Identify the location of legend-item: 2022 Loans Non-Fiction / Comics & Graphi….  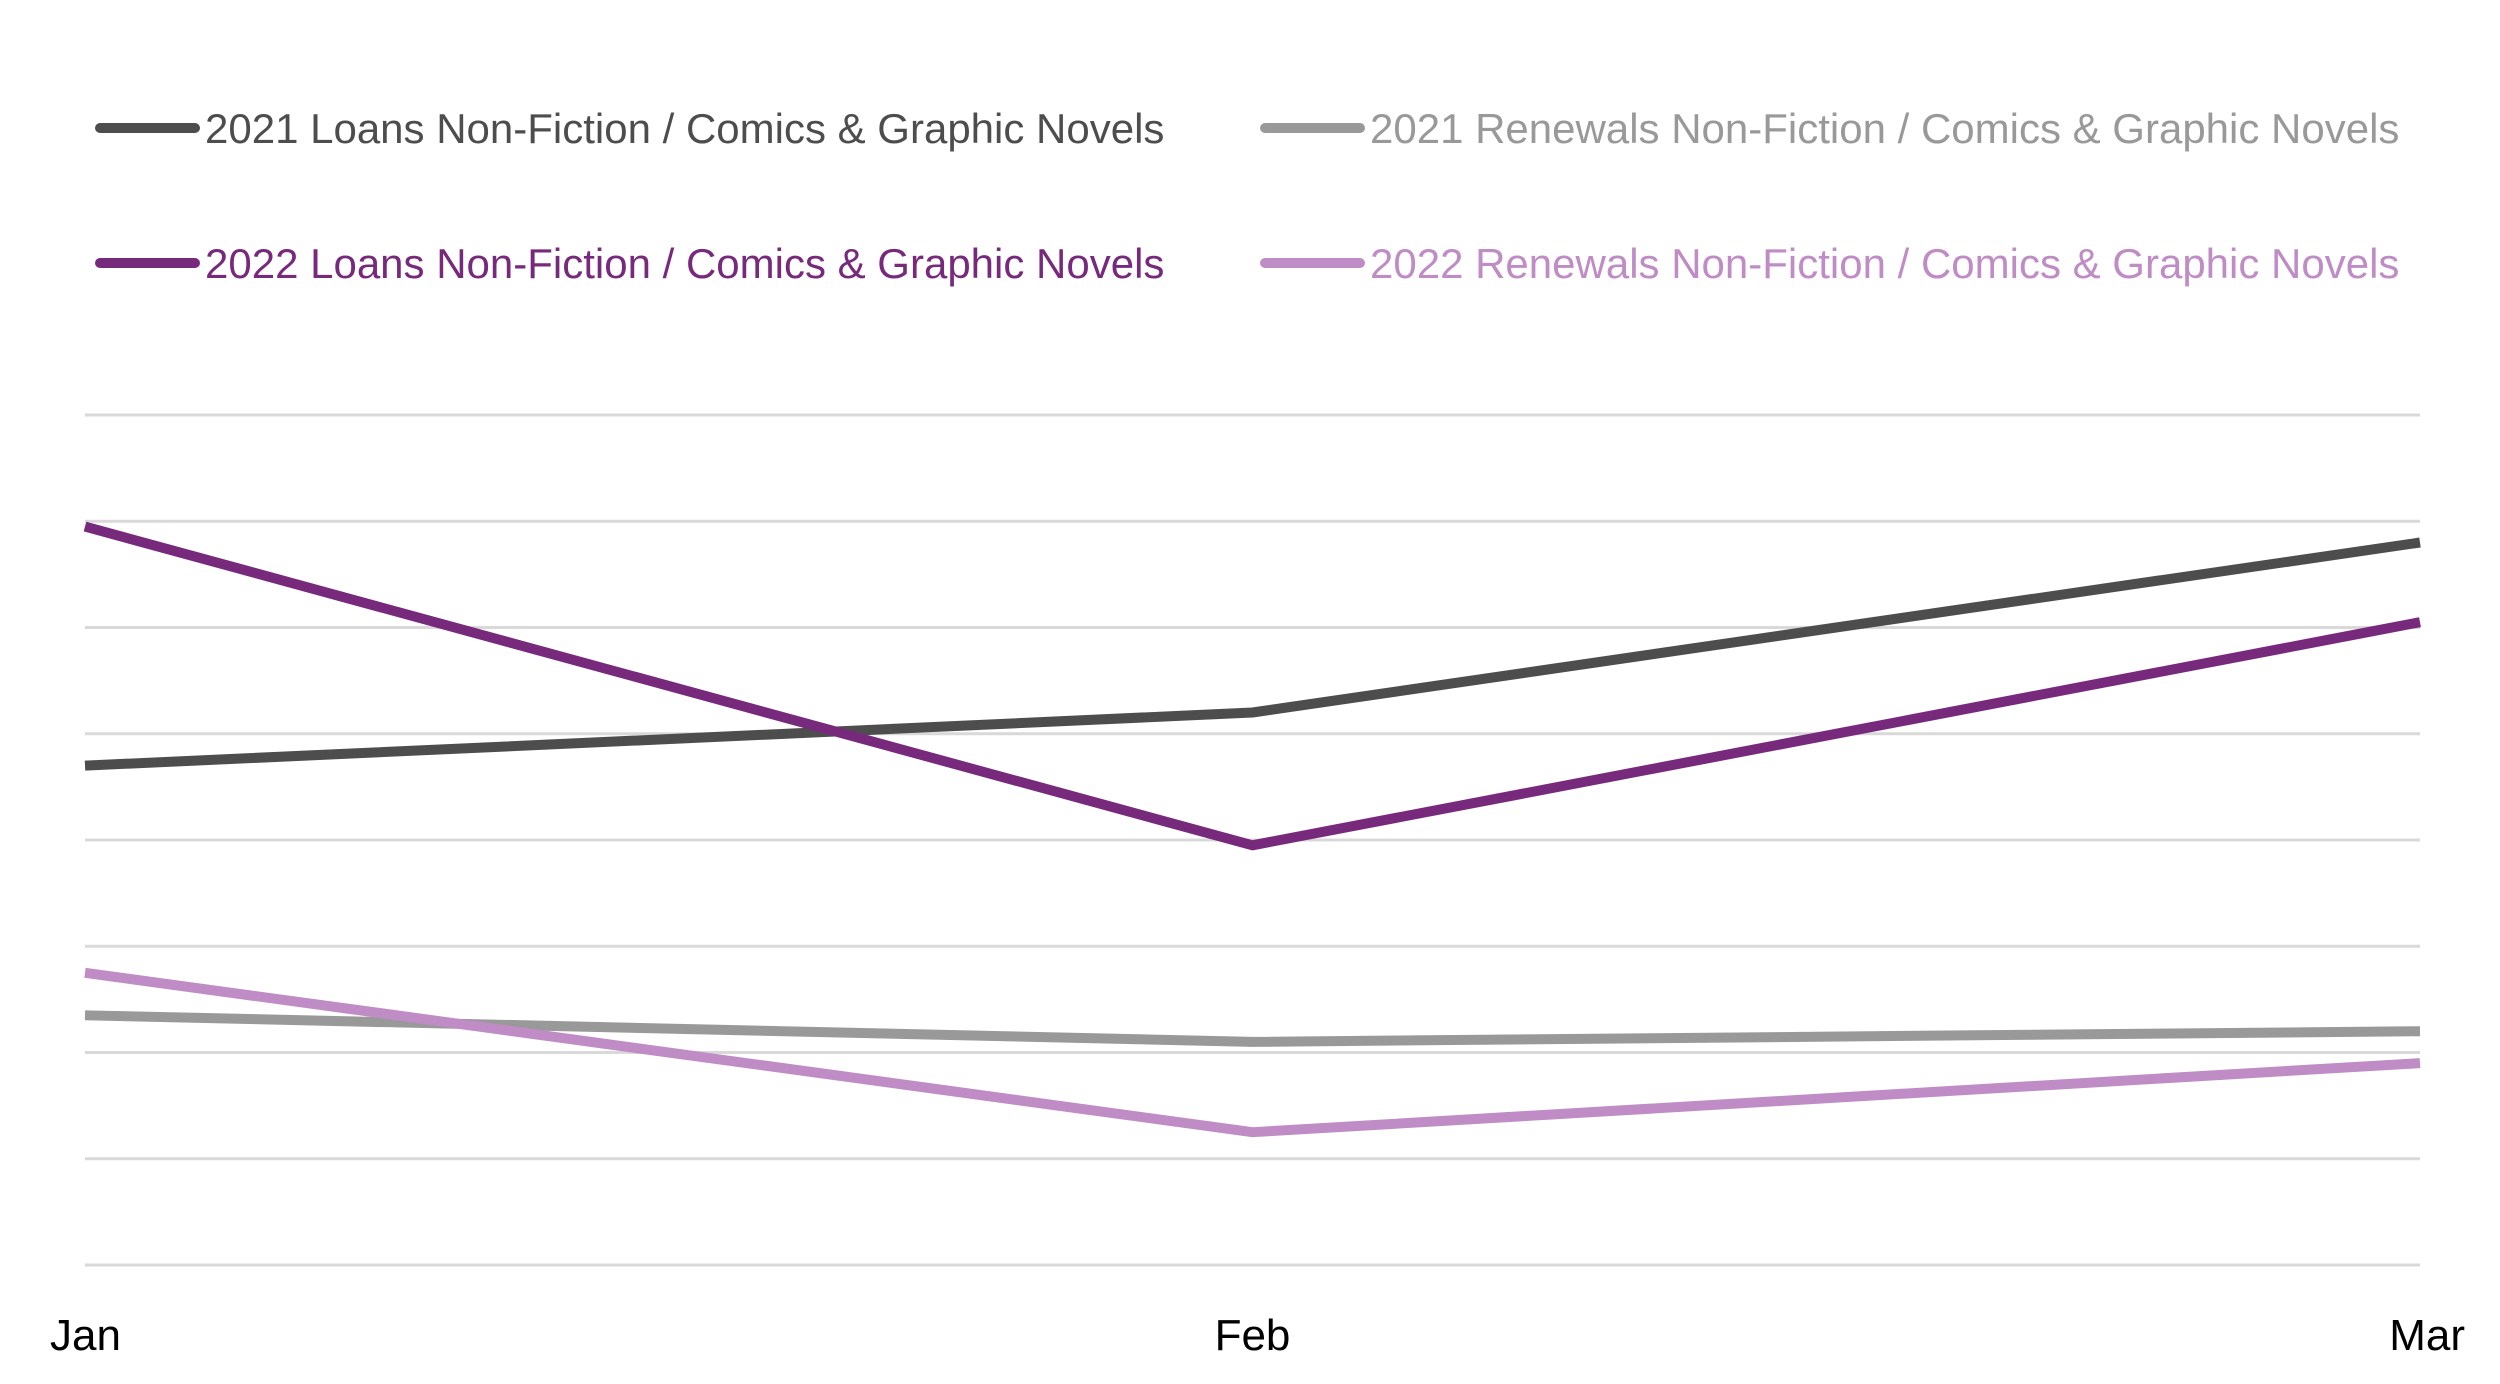
(629, 263).